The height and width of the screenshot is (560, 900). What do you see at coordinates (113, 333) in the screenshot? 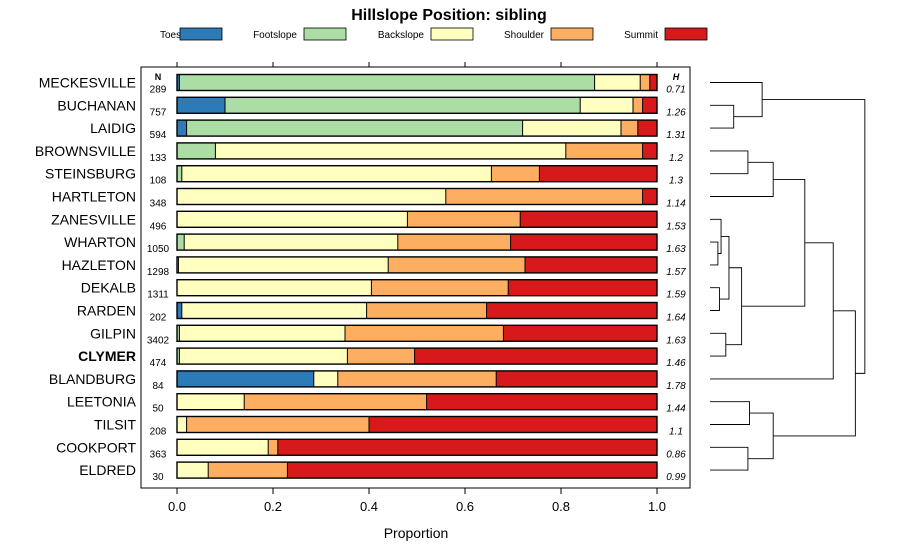
I see `category-label: GILPIN` at bounding box center [113, 333].